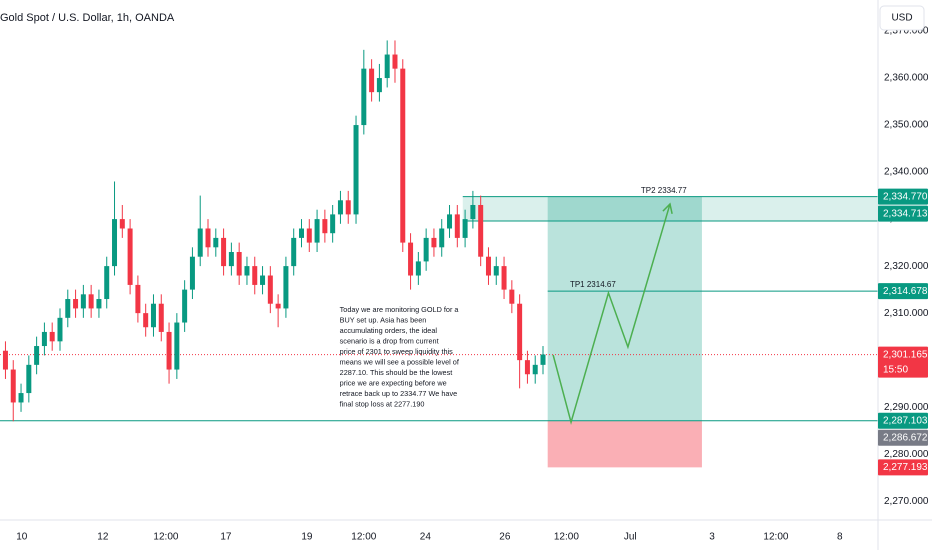 The image size is (932, 550). I want to click on x-tick-label: 10, so click(22, 537).